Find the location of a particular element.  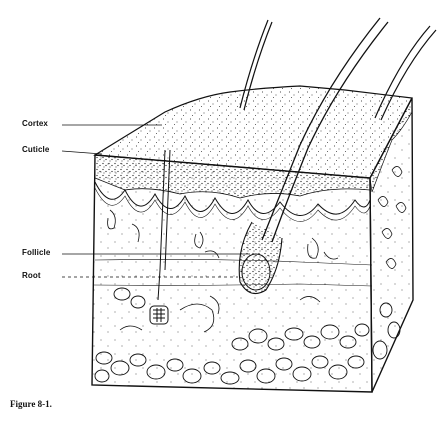

figure-caption: Figure 8-1. is located at coordinates (31, 404).